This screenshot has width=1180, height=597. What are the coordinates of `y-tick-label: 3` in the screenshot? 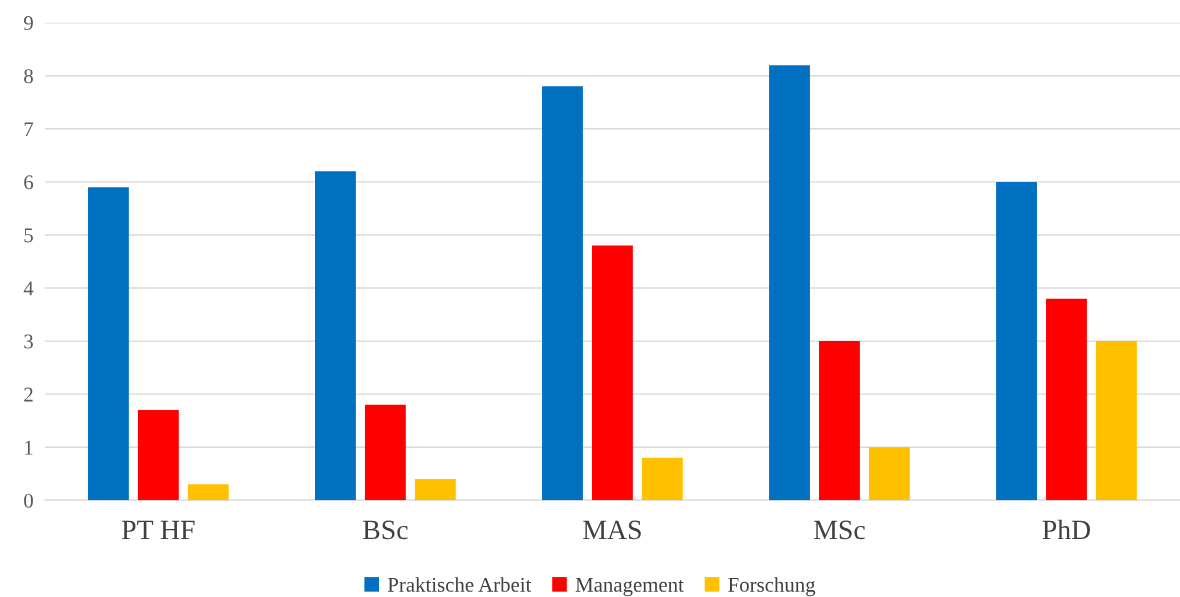 It's located at (28, 341).